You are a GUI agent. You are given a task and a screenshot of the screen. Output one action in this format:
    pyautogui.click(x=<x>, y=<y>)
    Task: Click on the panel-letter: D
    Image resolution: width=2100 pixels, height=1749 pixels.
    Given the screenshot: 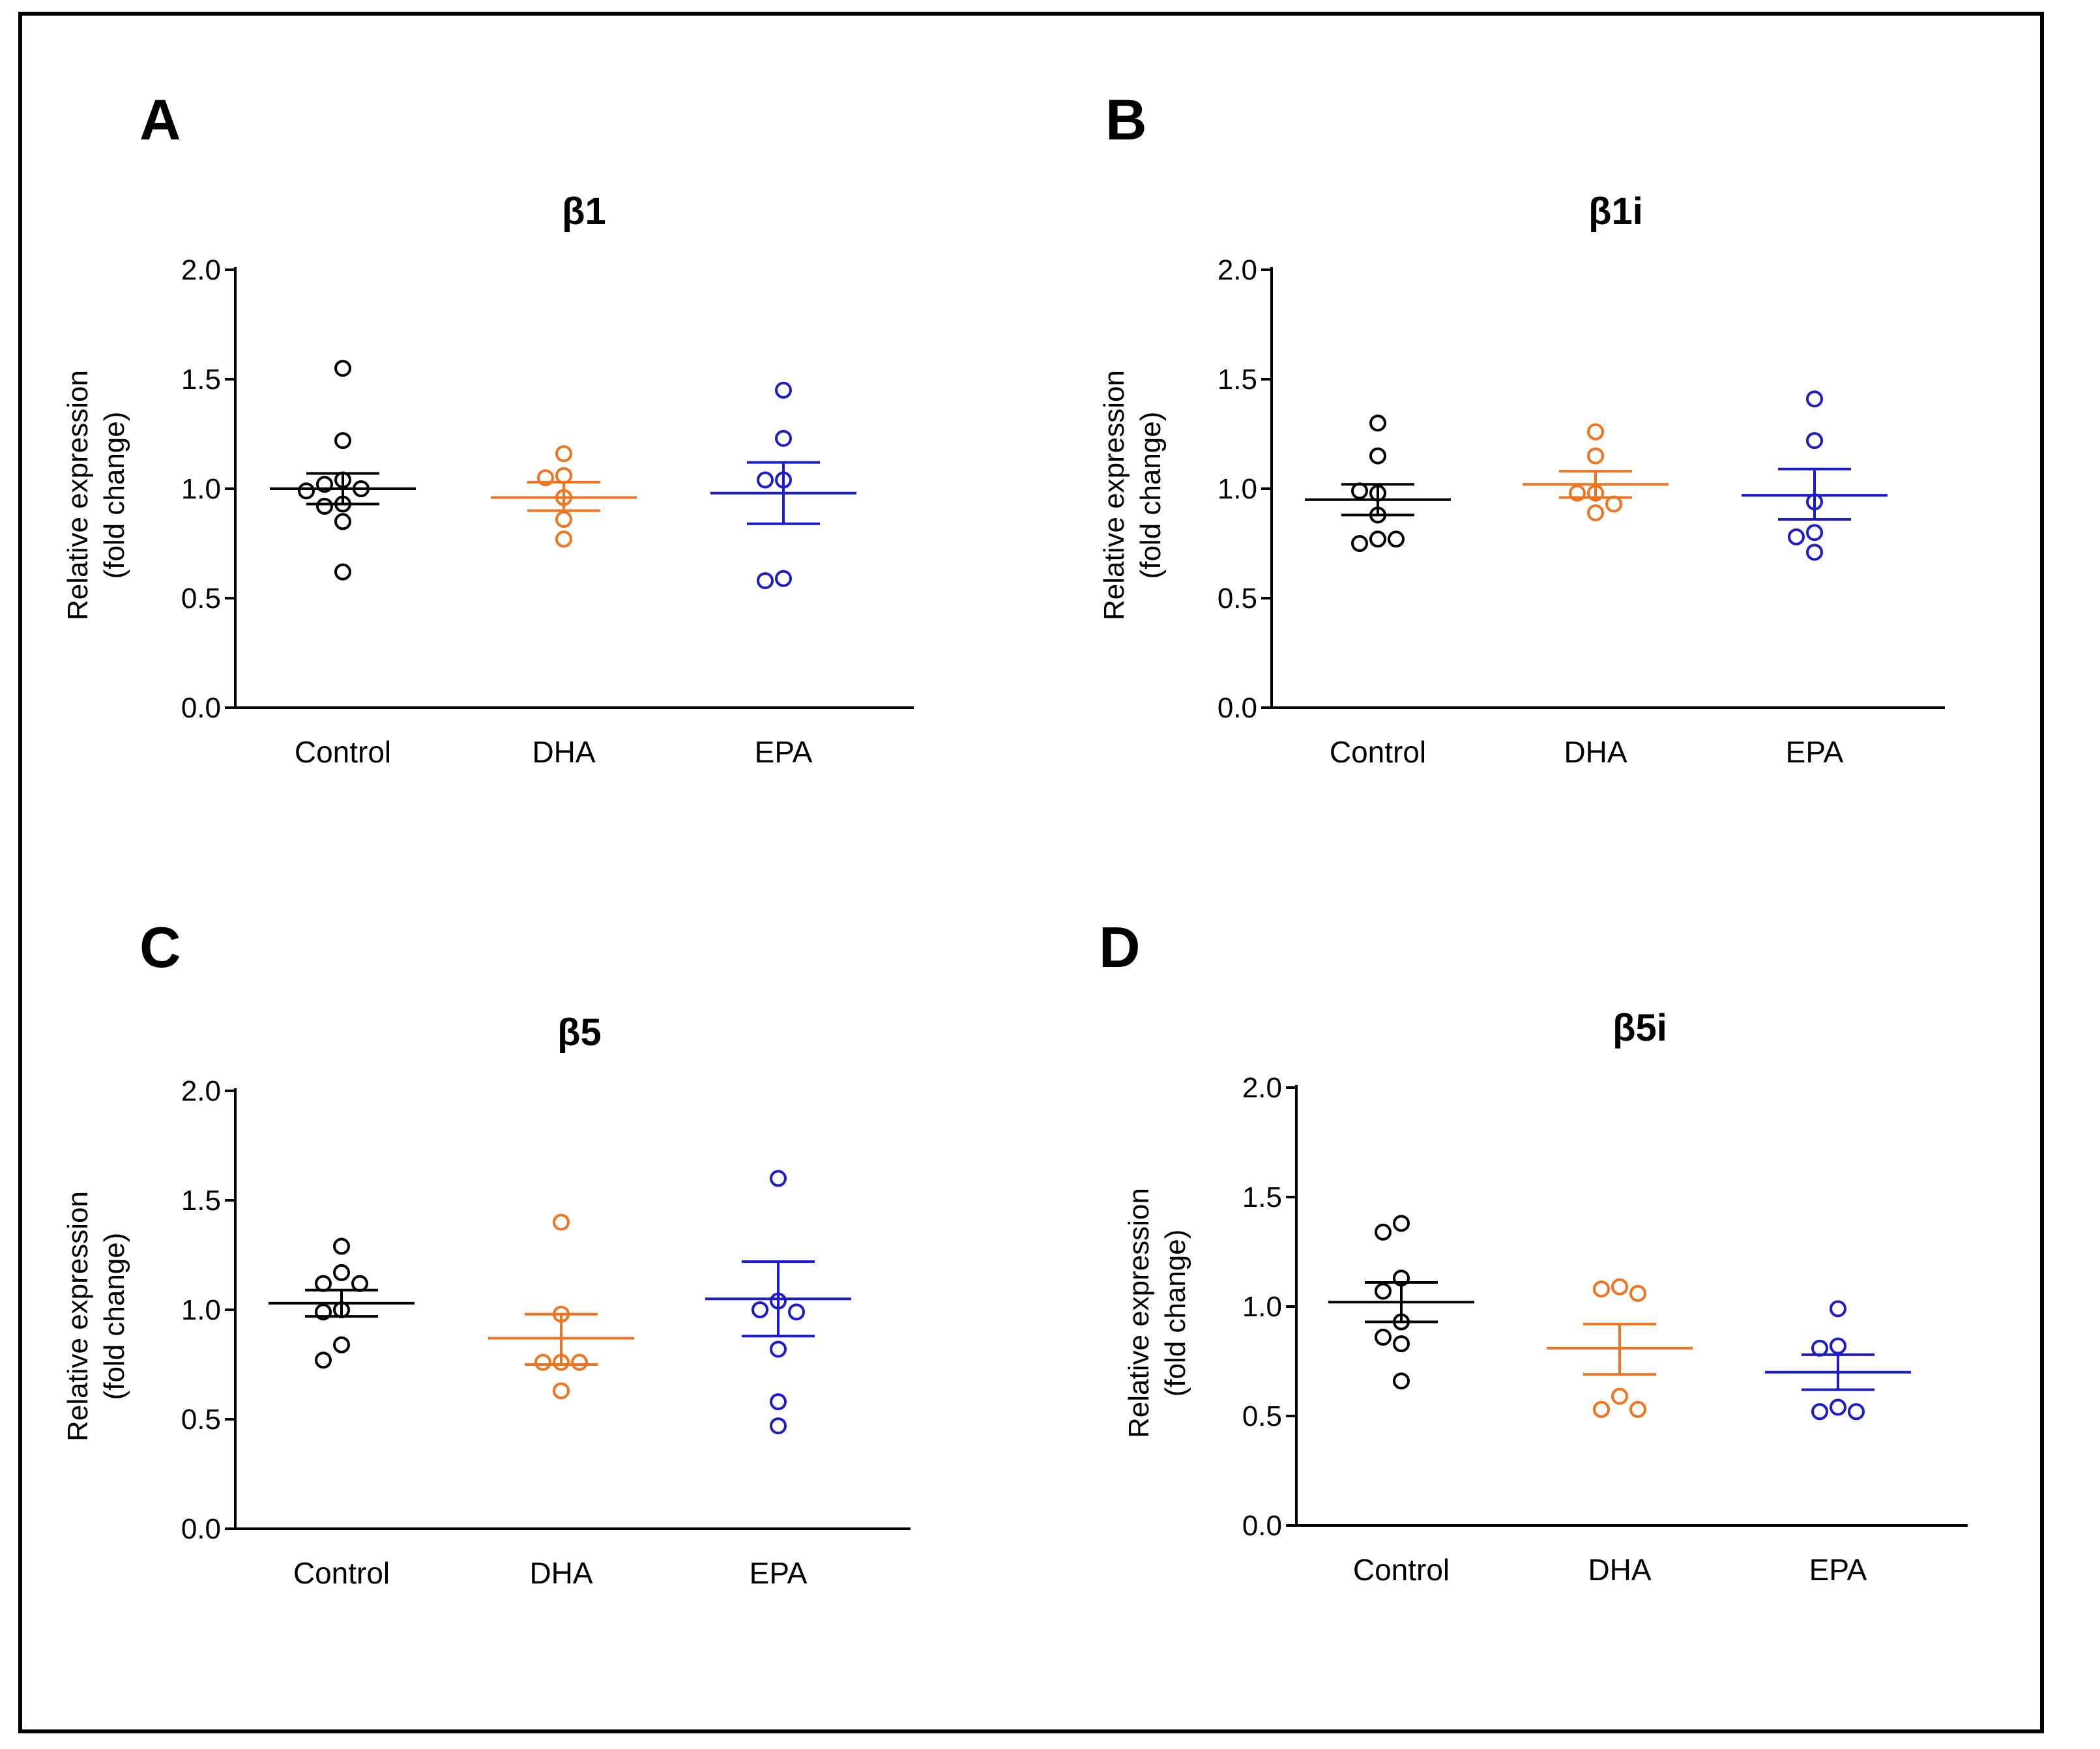 What is the action you would take?
    pyautogui.click(x=1120, y=947)
    